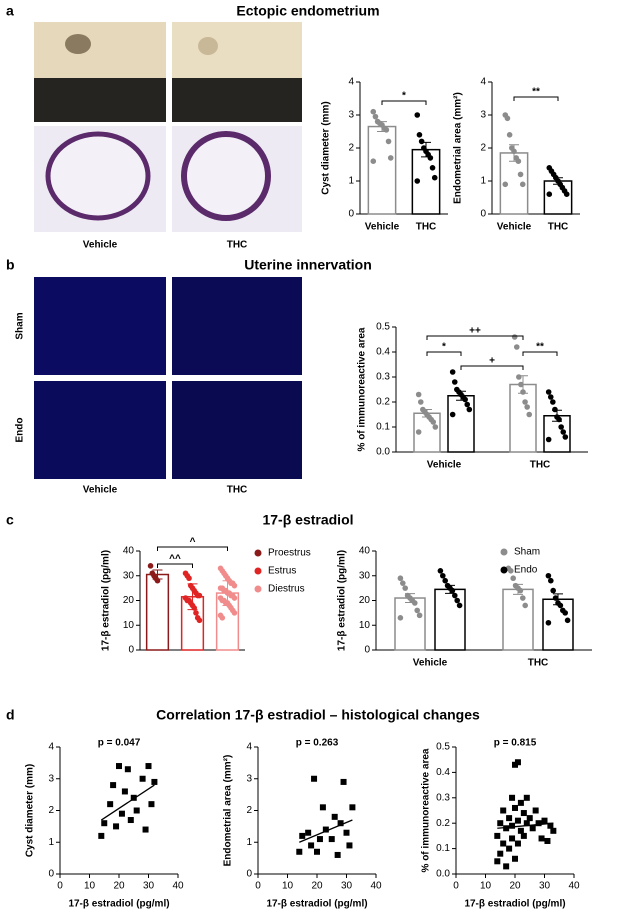 This screenshot has height=922, width=617. I want to click on x-tick-label: 30, so click(149, 886).